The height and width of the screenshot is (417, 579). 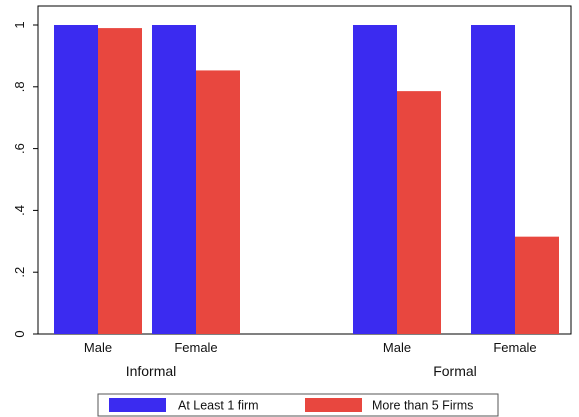 What do you see at coordinates (25, 179) in the screenshot?
I see `y-axis: 0 .2 .4 .6 .8 1` at bounding box center [25, 179].